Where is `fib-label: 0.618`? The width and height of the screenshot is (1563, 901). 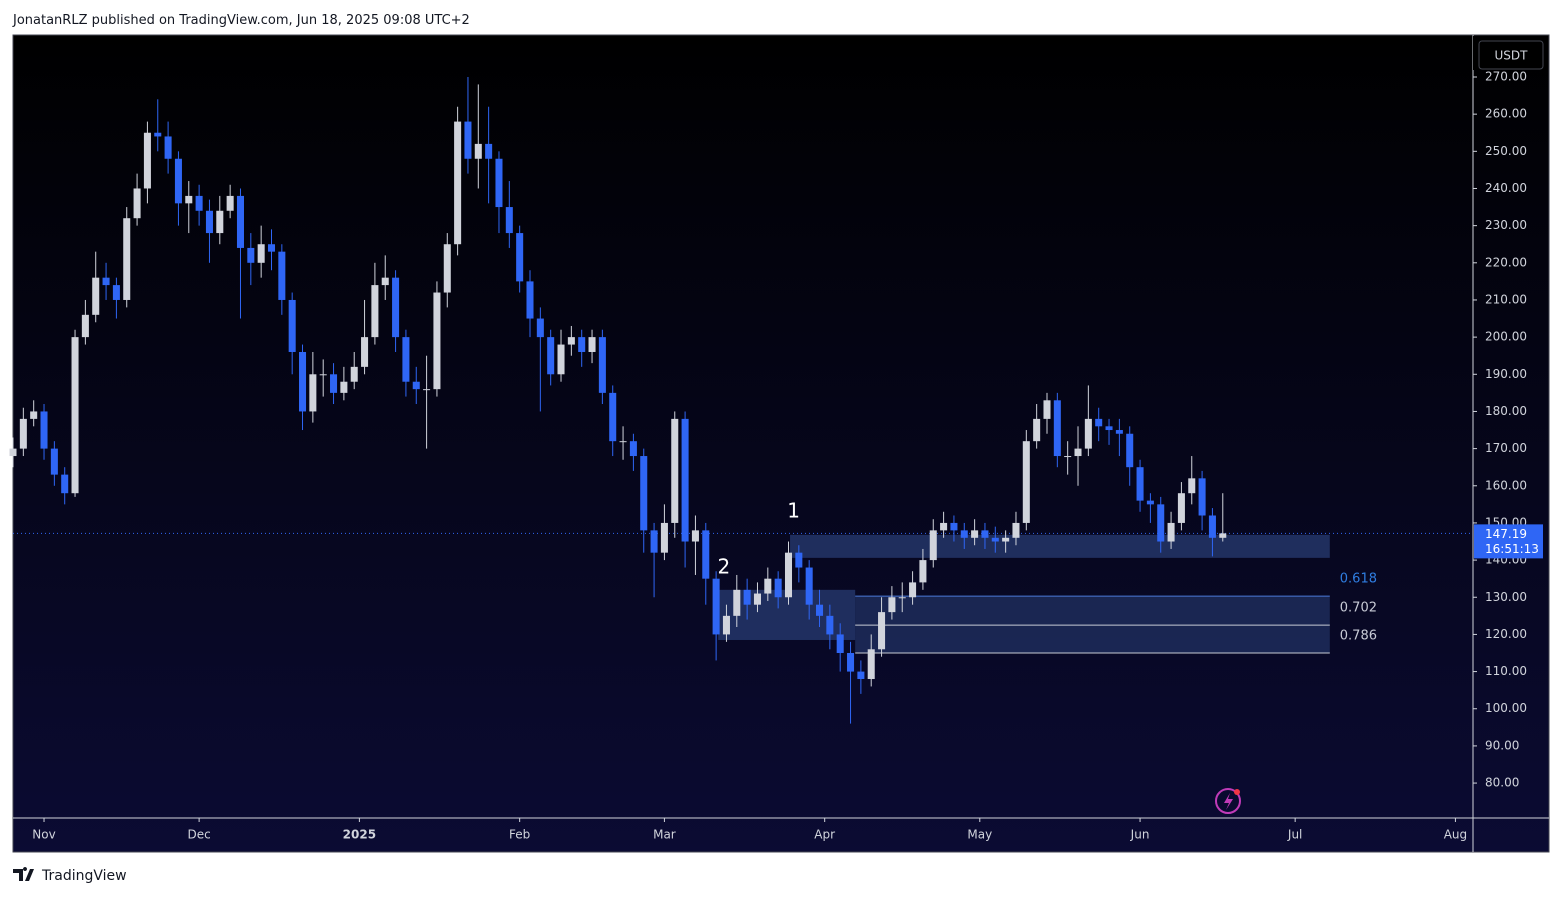 fib-label: 0.618 is located at coordinates (1358, 579).